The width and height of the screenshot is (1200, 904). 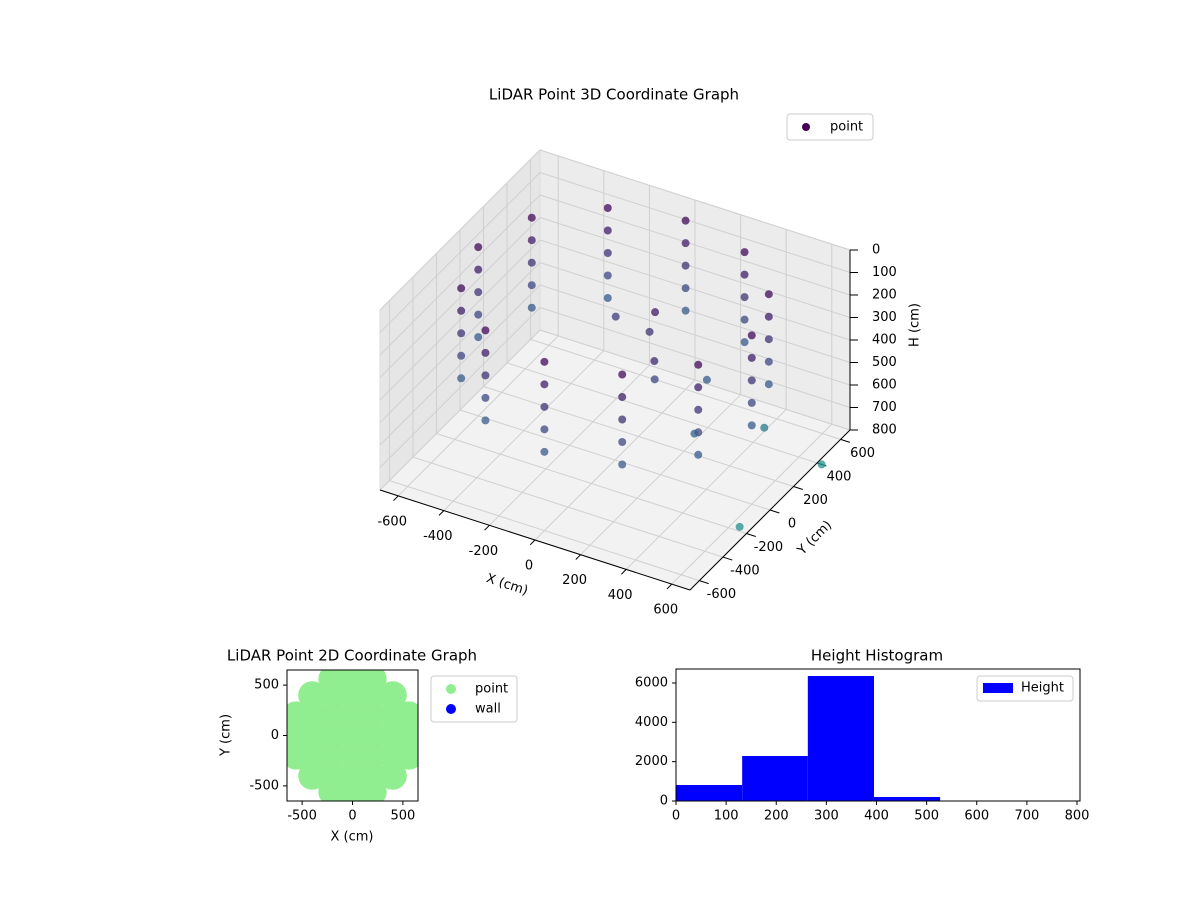 I want to click on y-tick-label: -600, so click(x=722, y=594).